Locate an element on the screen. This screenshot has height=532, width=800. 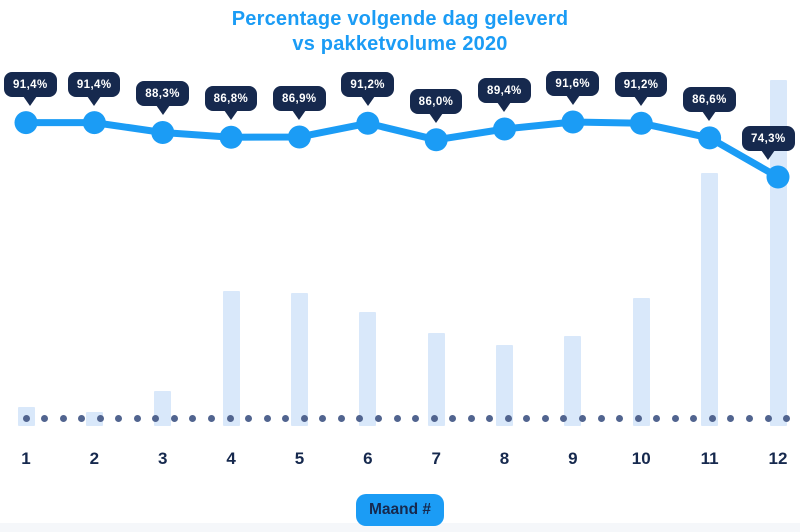
value-badge-month-8: 89,4% is located at coordinates (504, 90).